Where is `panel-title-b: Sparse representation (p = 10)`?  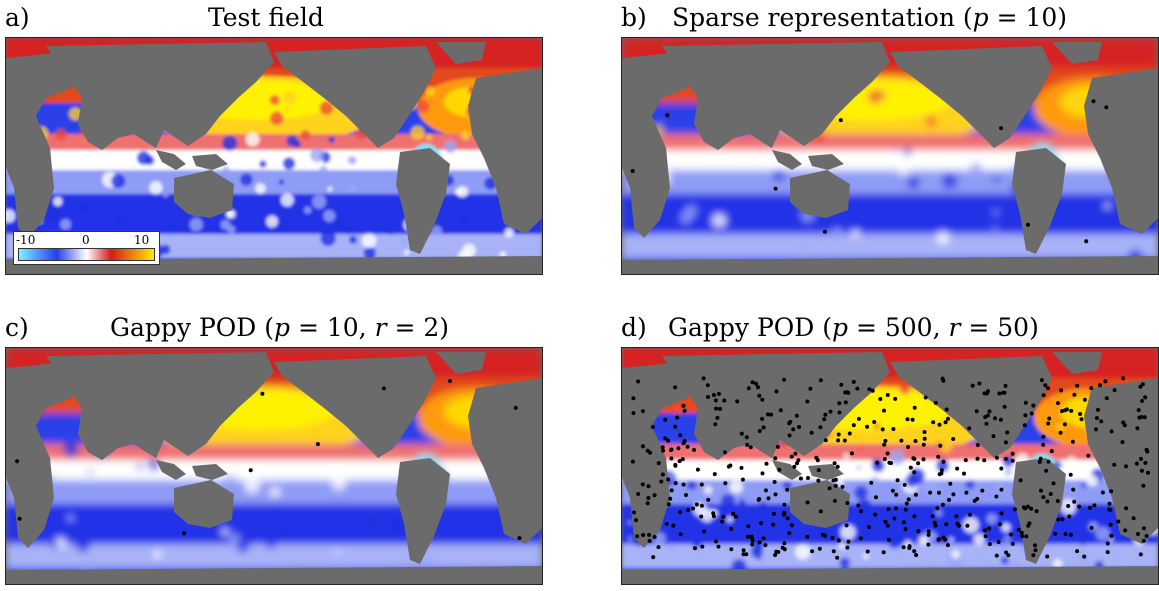
panel-title-b: Sparse representation (p = 10) is located at coordinates (869, 18).